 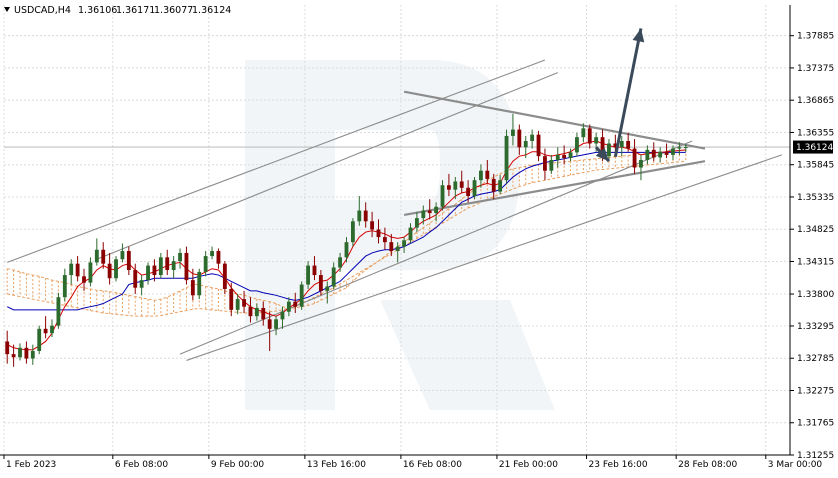 What do you see at coordinates (815, 166) in the screenshot?
I see `y-tick-label: 1.35845` at bounding box center [815, 166].